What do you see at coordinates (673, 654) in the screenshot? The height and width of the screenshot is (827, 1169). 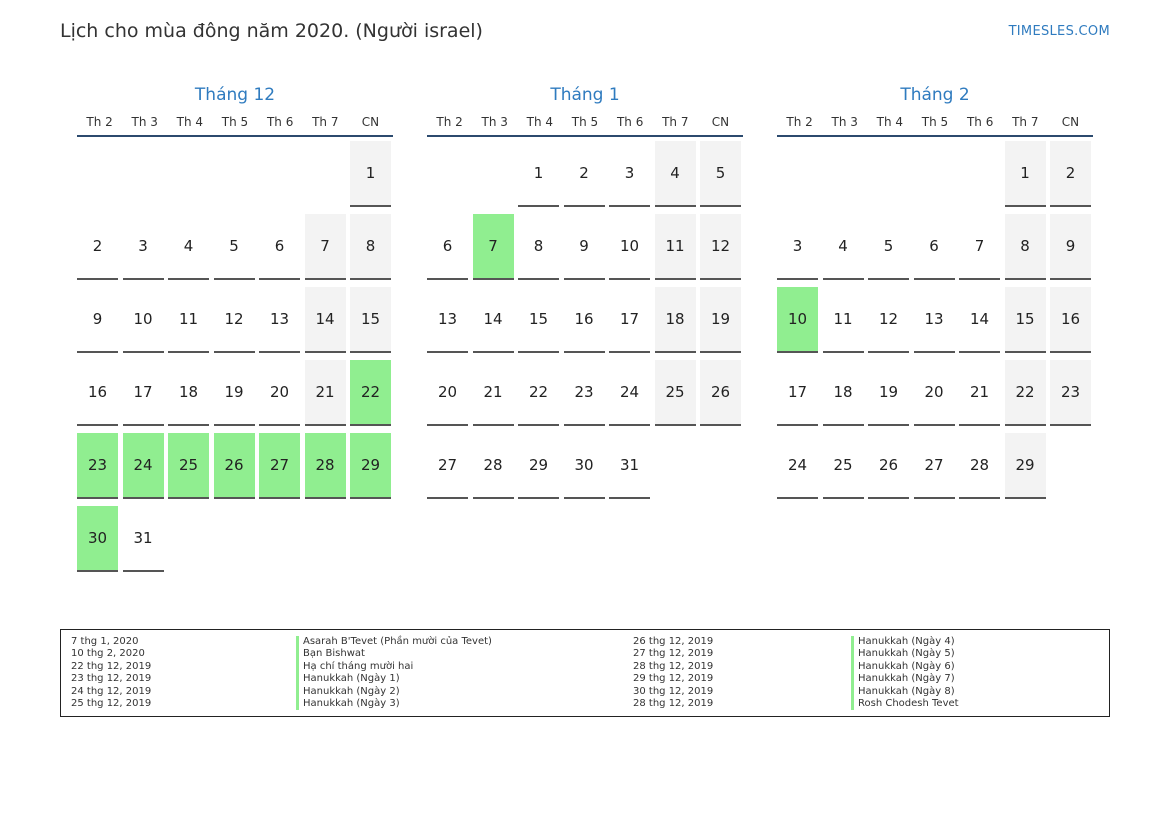 I see `legend-date: 27 thg 12, 2019` at bounding box center [673, 654].